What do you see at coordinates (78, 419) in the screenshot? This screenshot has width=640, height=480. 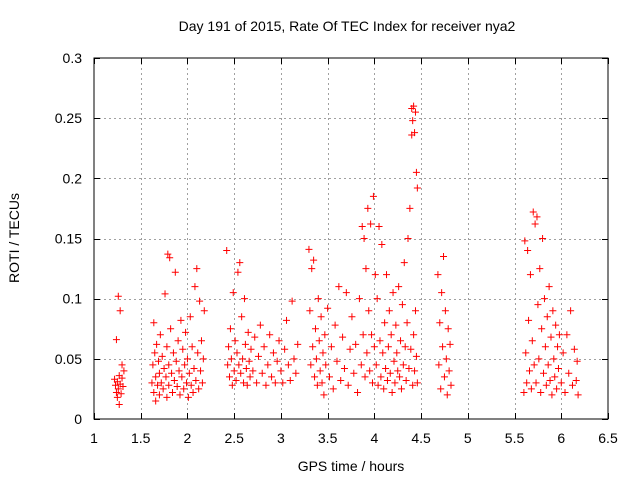 I see `y-tick-label: 0` at bounding box center [78, 419].